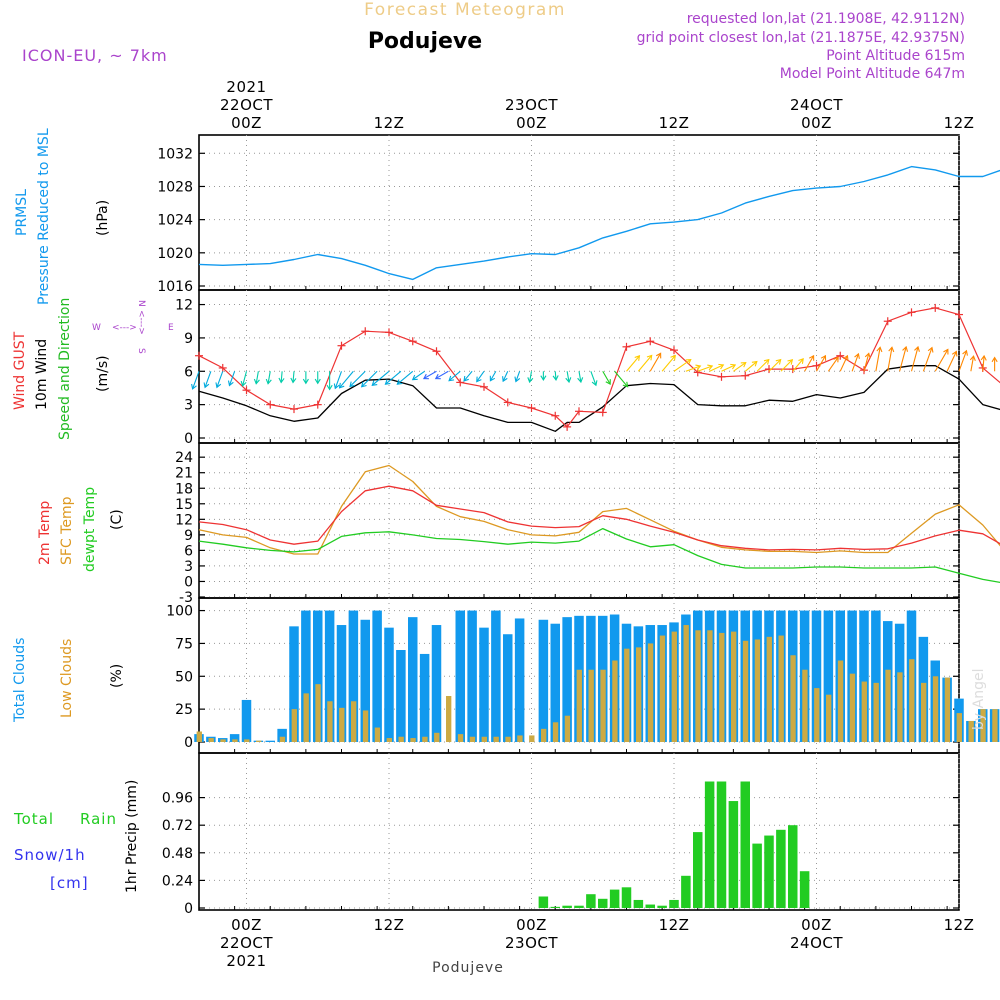 The width and height of the screenshot is (1000, 1000). I want to click on y-tick-label: 1016, so click(175, 287).